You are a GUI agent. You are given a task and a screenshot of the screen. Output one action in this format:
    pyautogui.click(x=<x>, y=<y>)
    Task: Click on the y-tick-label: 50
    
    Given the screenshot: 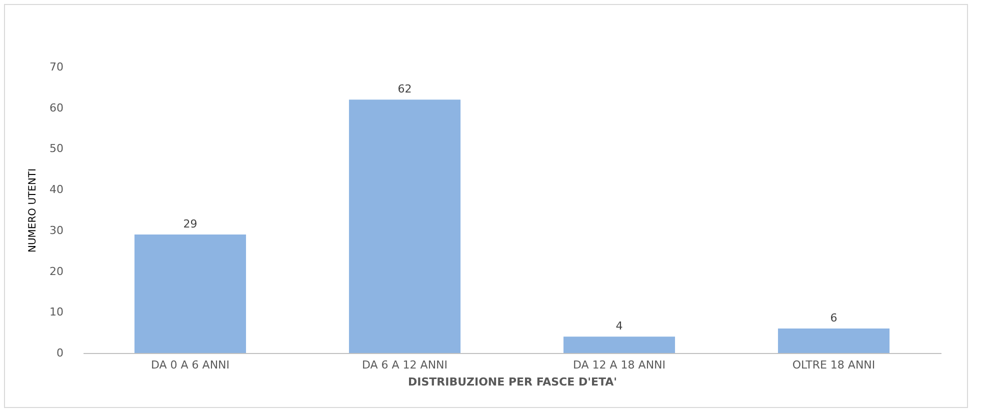 What is the action you would take?
    pyautogui.click(x=57, y=149)
    